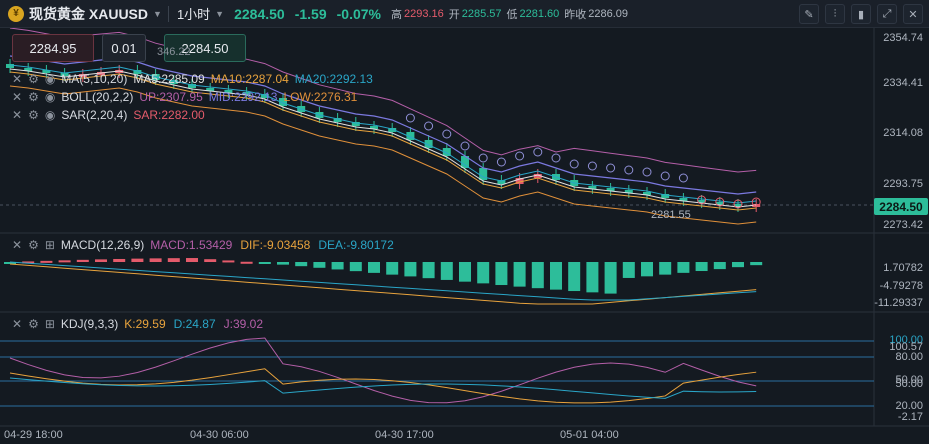 This screenshot has width=929, height=444. What do you see at coordinates (910, 417) in the screenshot?
I see `kdj-tick: -2.17` at bounding box center [910, 417].